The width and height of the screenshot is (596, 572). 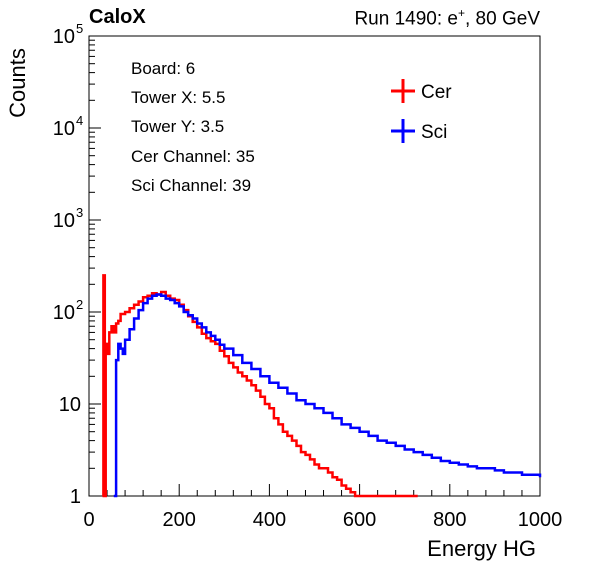 What do you see at coordinates (359, 520) in the screenshot?
I see `x-tick-label: 600` at bounding box center [359, 520].